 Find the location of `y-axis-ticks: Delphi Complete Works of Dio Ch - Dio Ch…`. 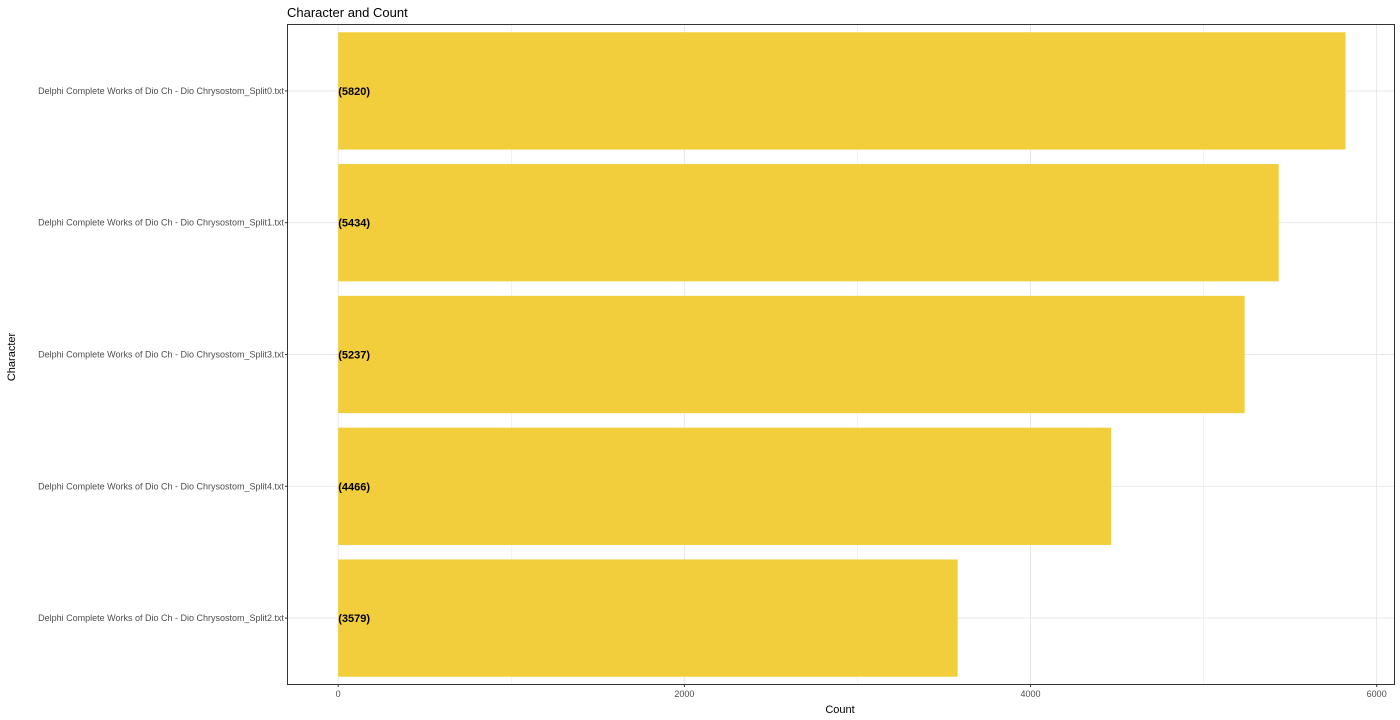

y-axis-ticks: Delphi Complete Works of Dio Ch - Dio Ch… is located at coordinates (163, 354).